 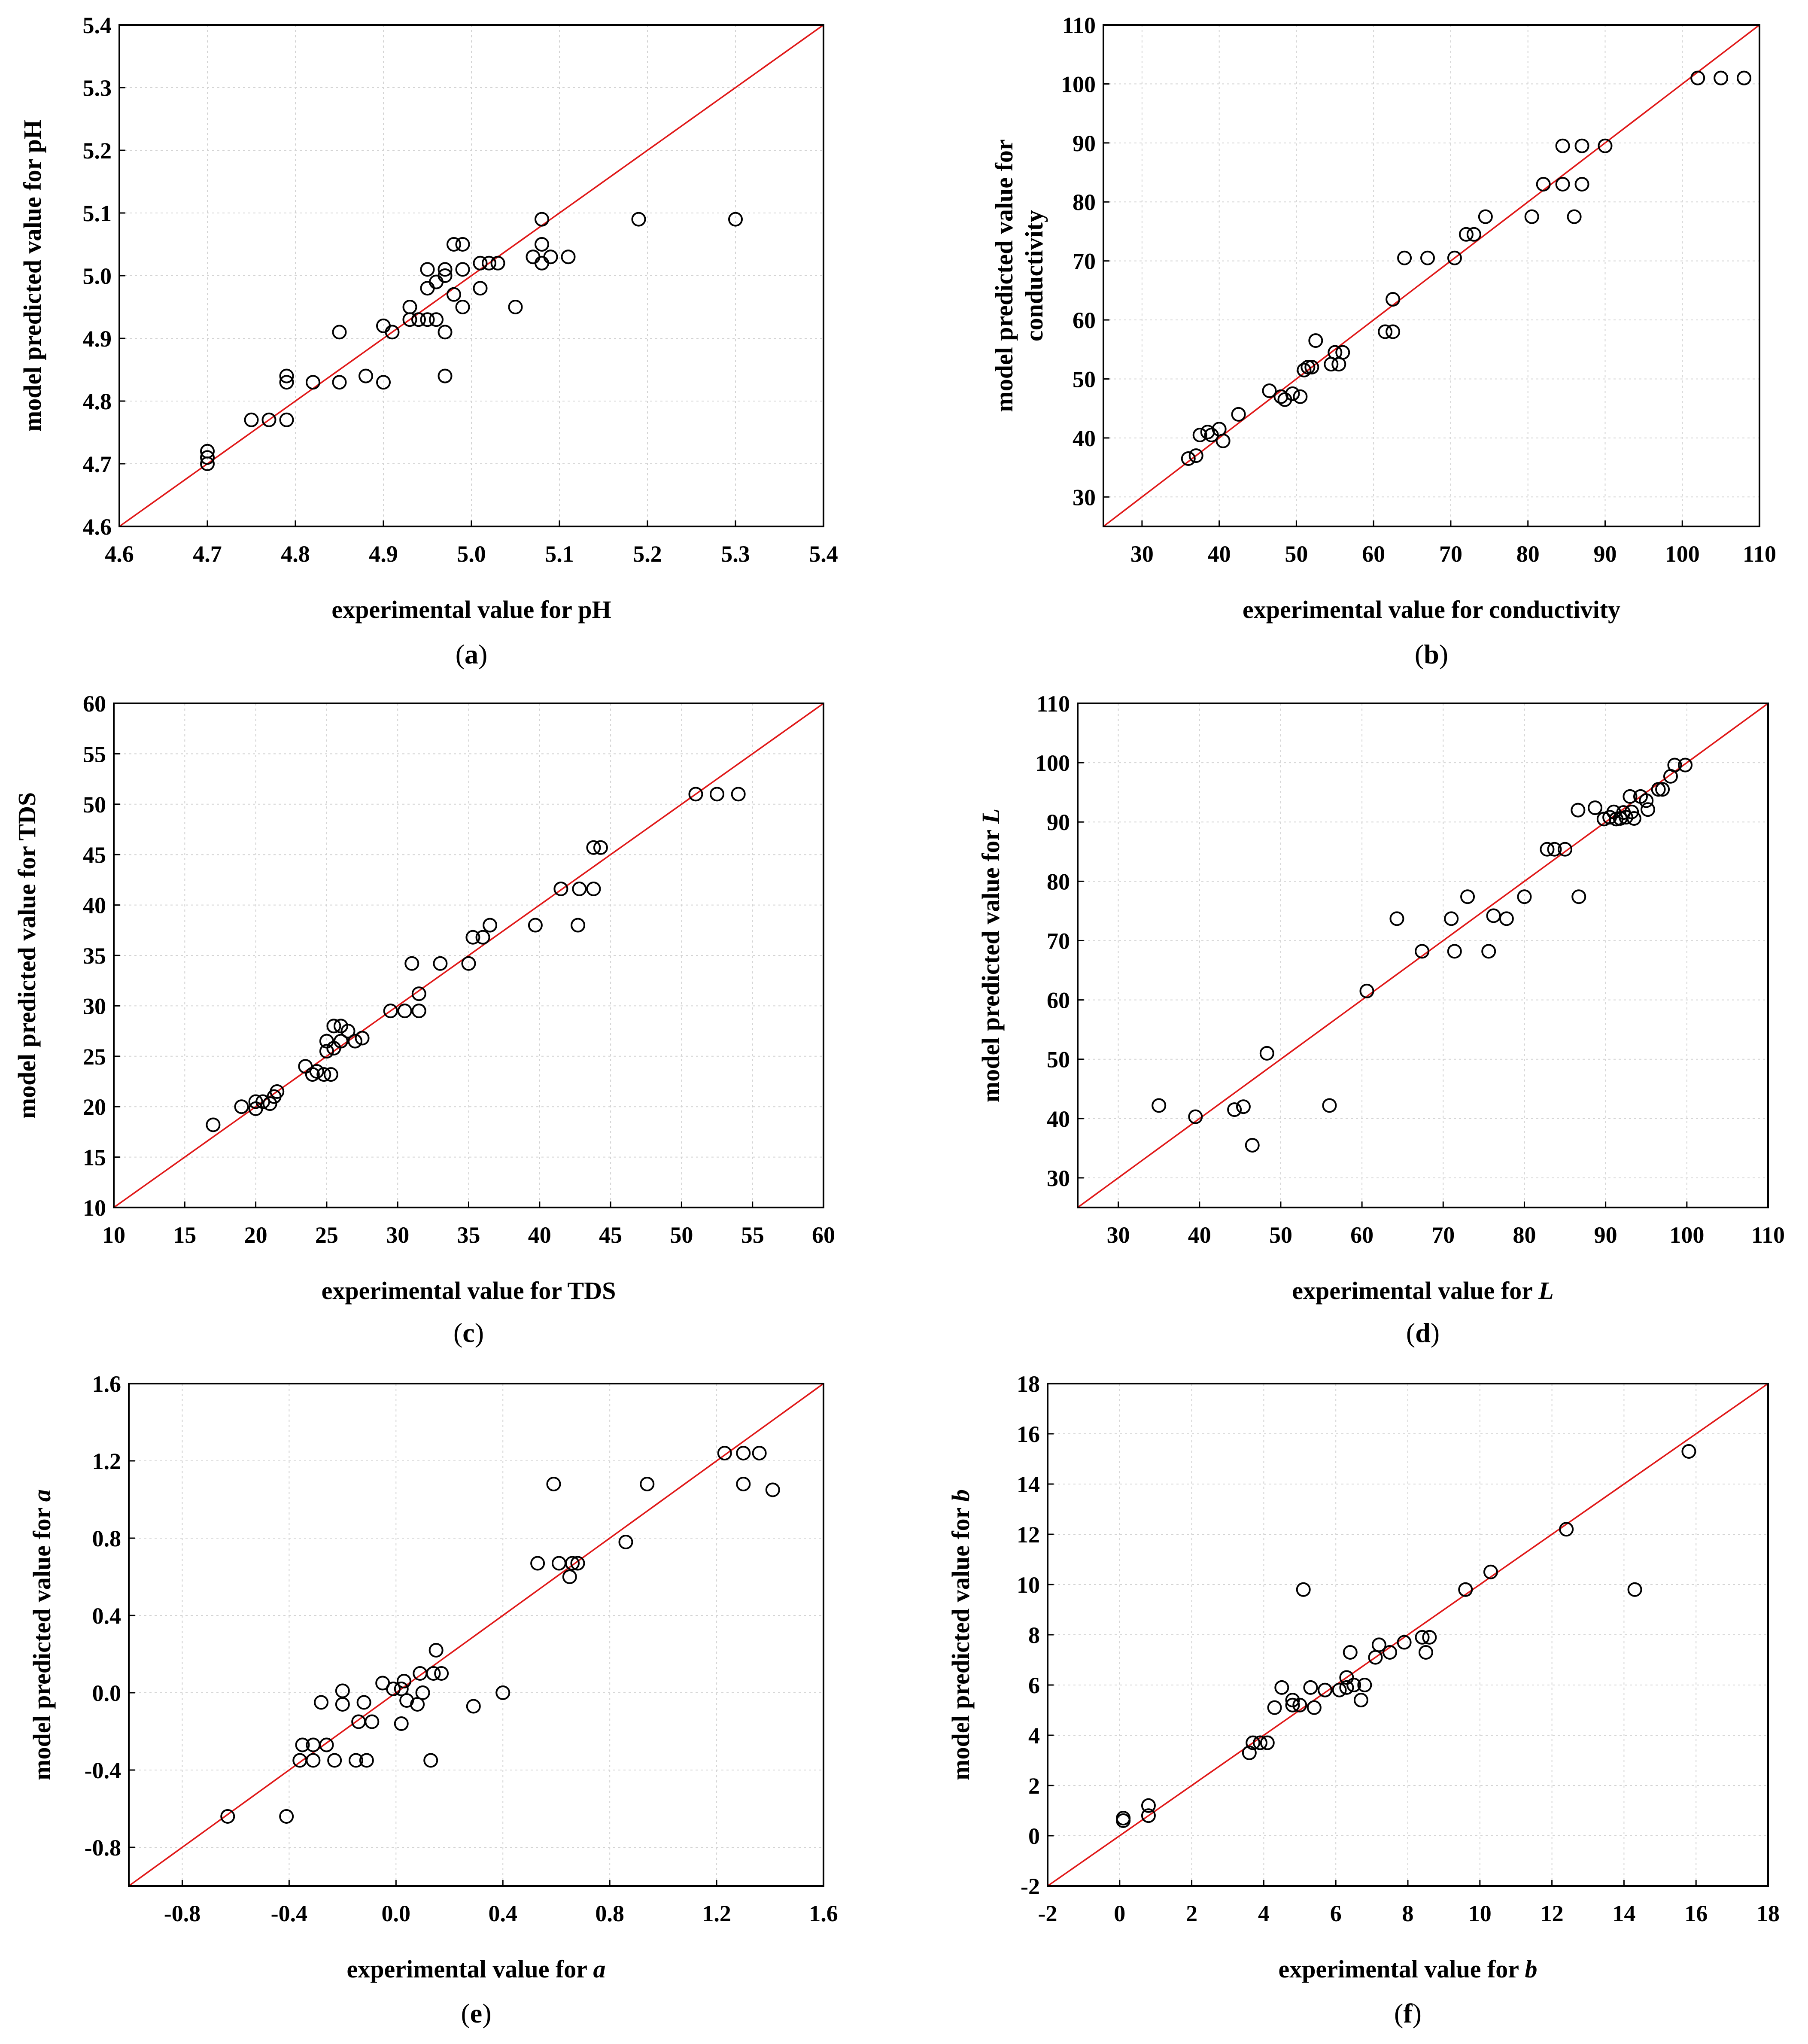 I want to click on y-axis-label-line: model predicted value for, so click(x=1004, y=275).